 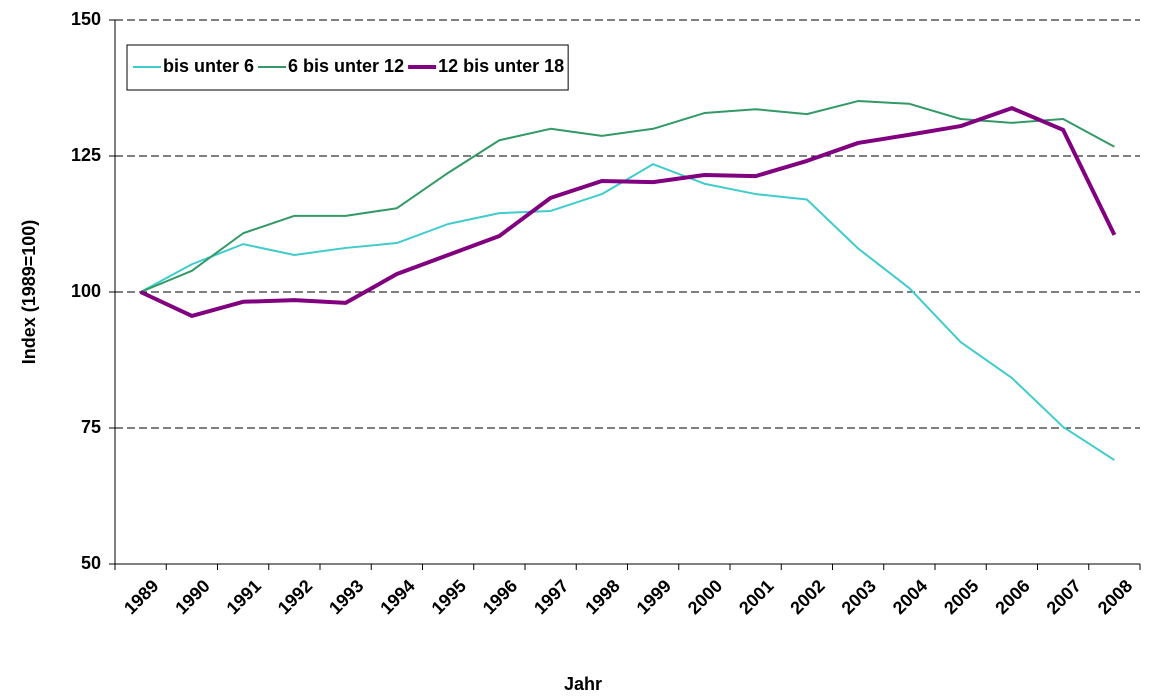 What do you see at coordinates (91, 427) in the screenshot?
I see `y-tick-label: 75` at bounding box center [91, 427].